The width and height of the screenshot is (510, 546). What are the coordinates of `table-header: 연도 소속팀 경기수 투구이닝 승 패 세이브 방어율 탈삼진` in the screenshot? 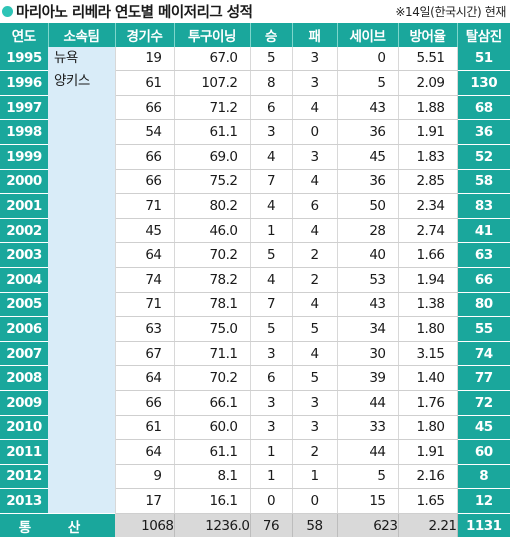 It's located at (255, 35).